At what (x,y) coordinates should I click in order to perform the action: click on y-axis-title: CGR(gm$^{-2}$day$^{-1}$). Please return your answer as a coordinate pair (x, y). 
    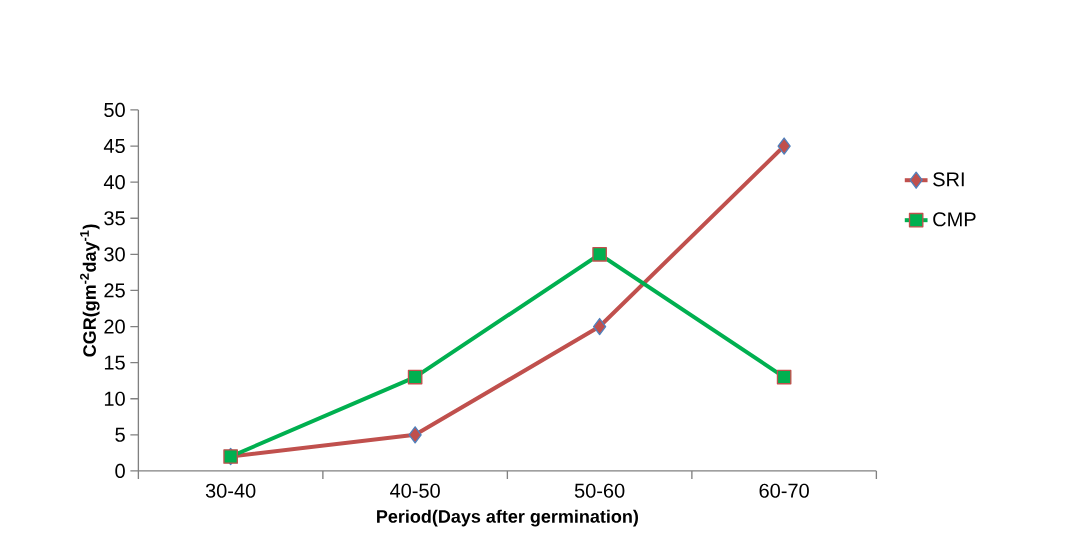
    Looking at the image, I should click on (90, 290).